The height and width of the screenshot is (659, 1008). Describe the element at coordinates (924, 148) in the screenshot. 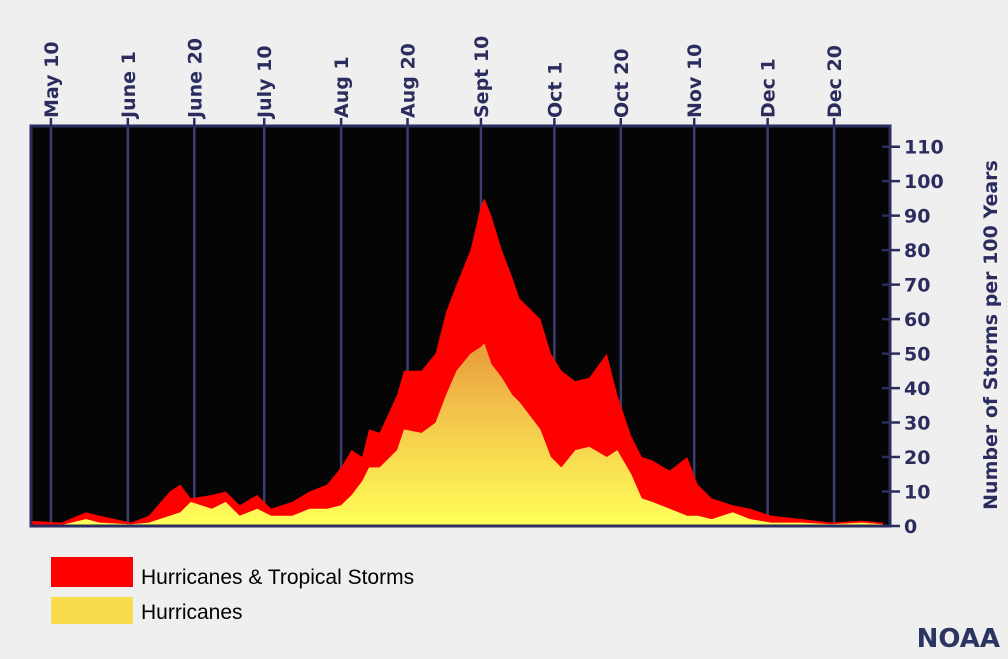

I see `y-tick-label: 110` at that location.